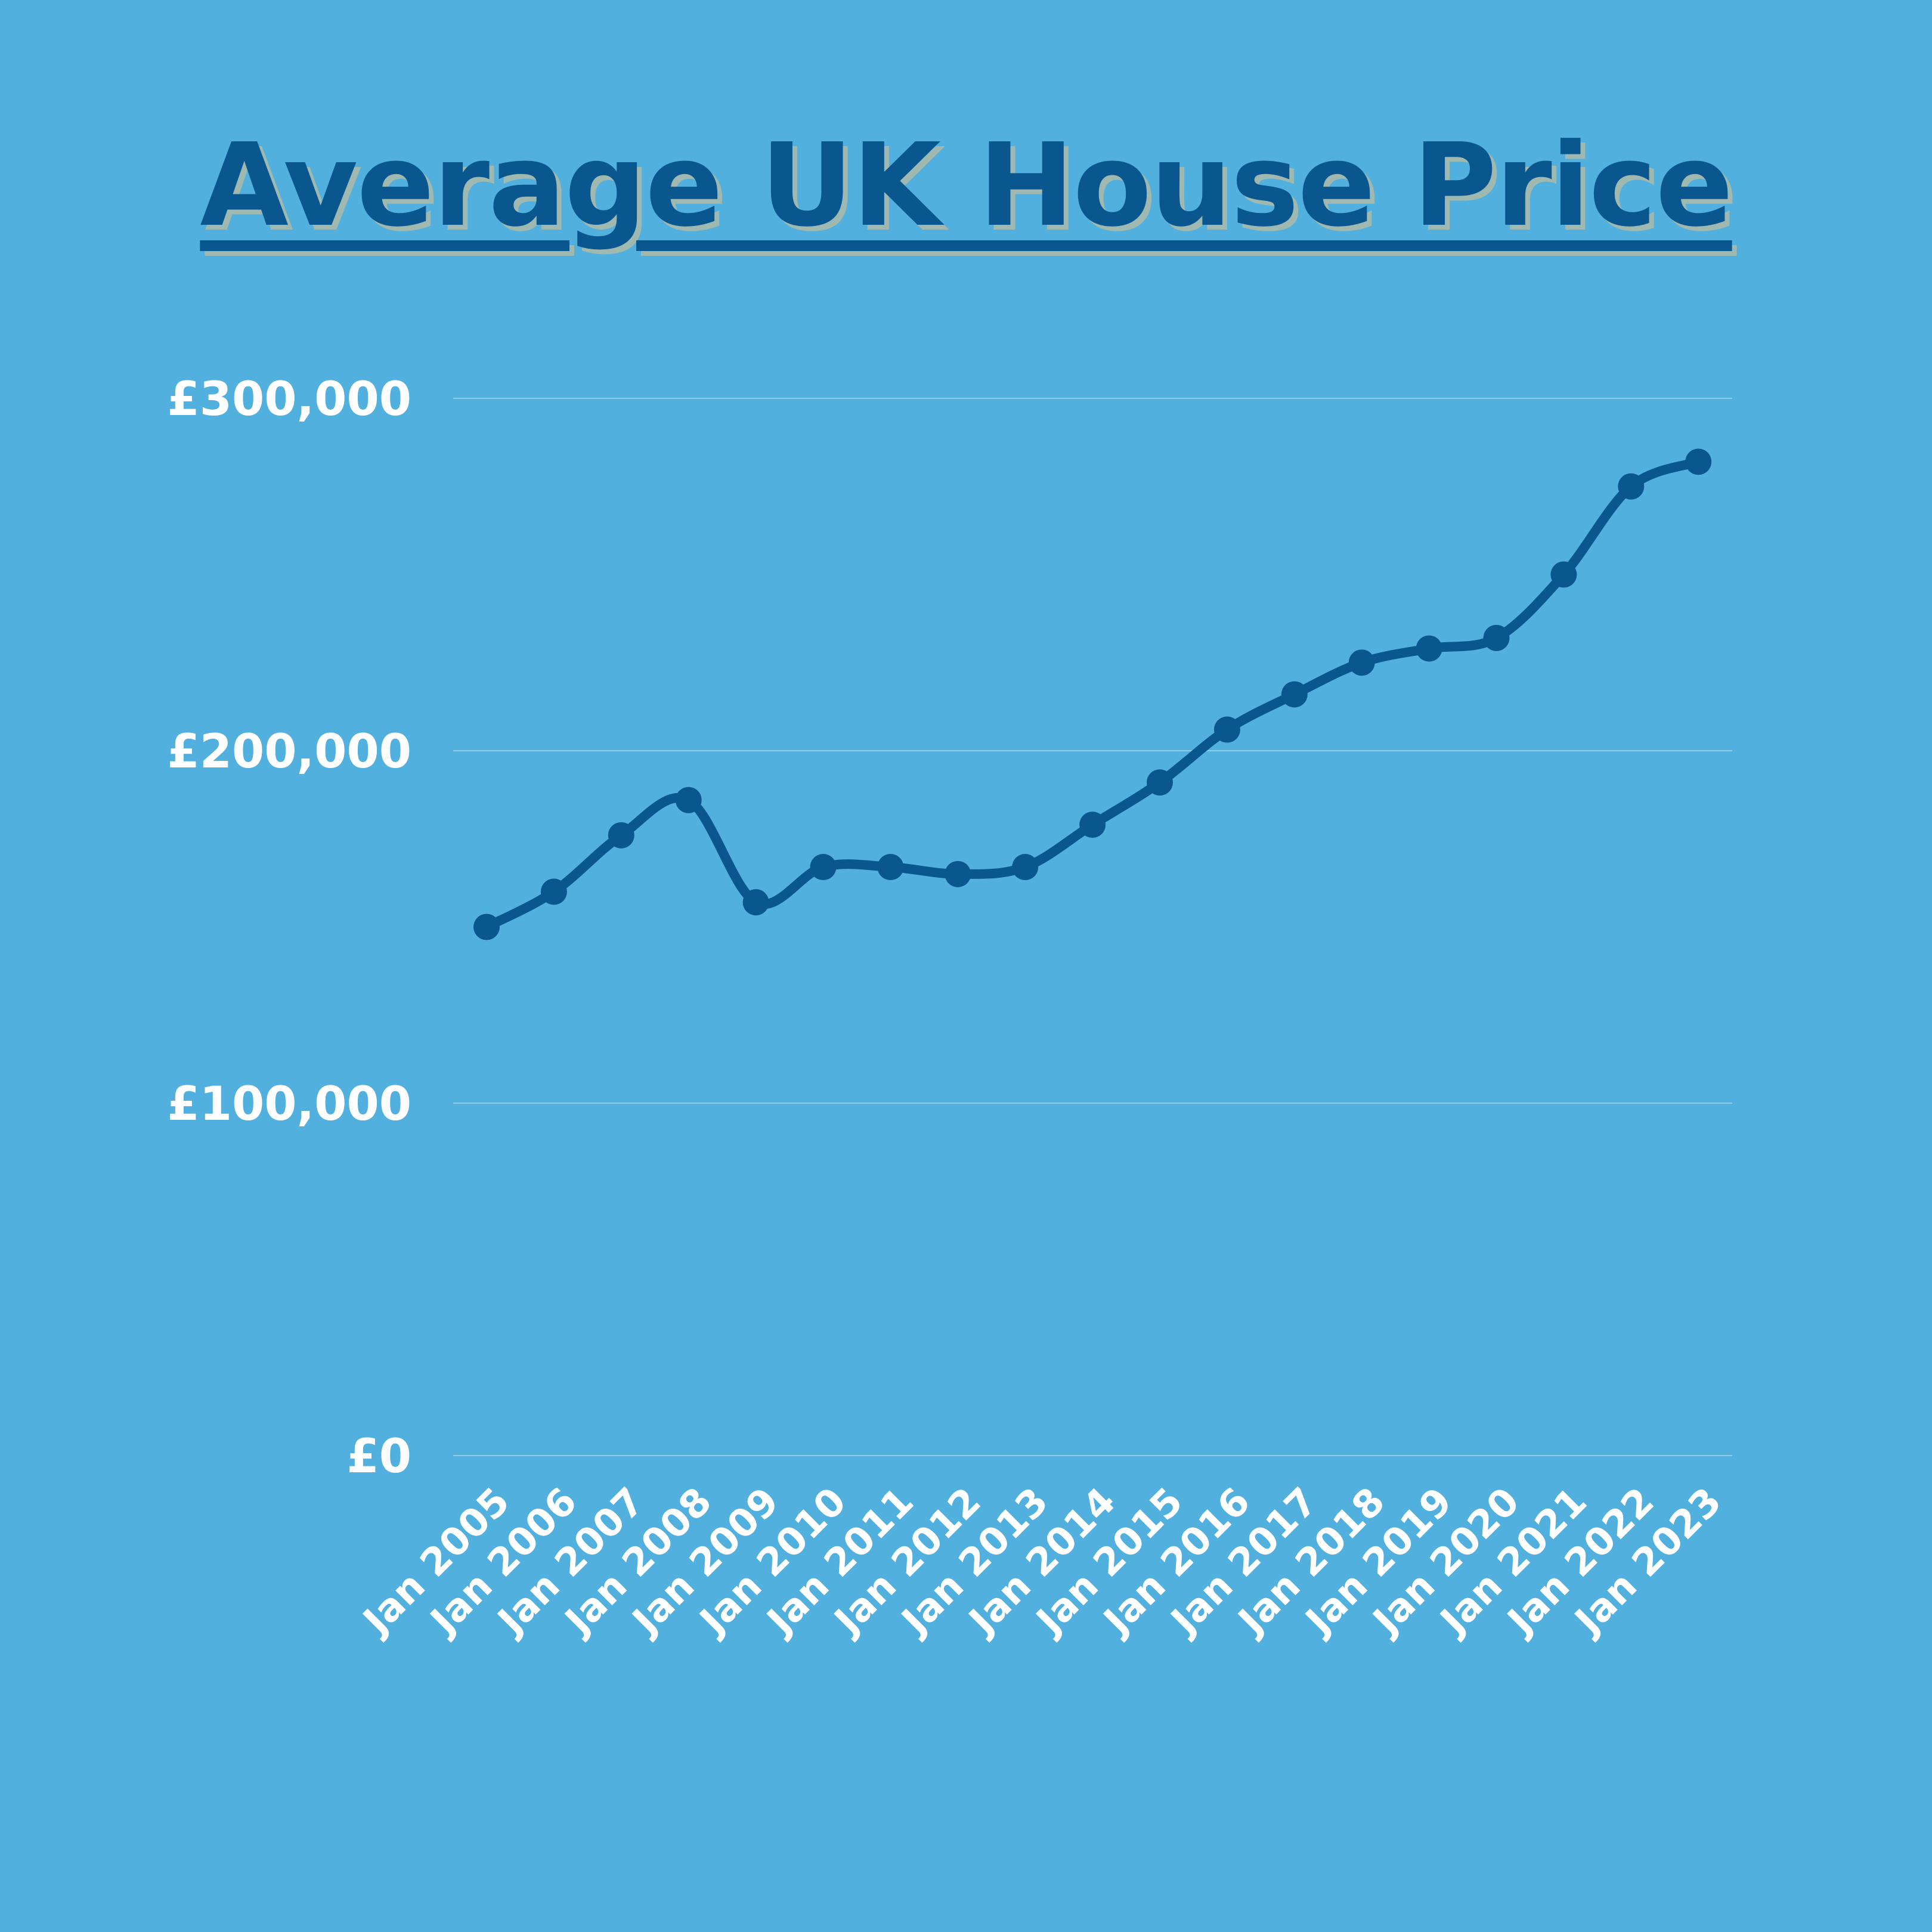  What do you see at coordinates (289, 1104) in the screenshot?
I see `y-tick-label: £100,000` at bounding box center [289, 1104].